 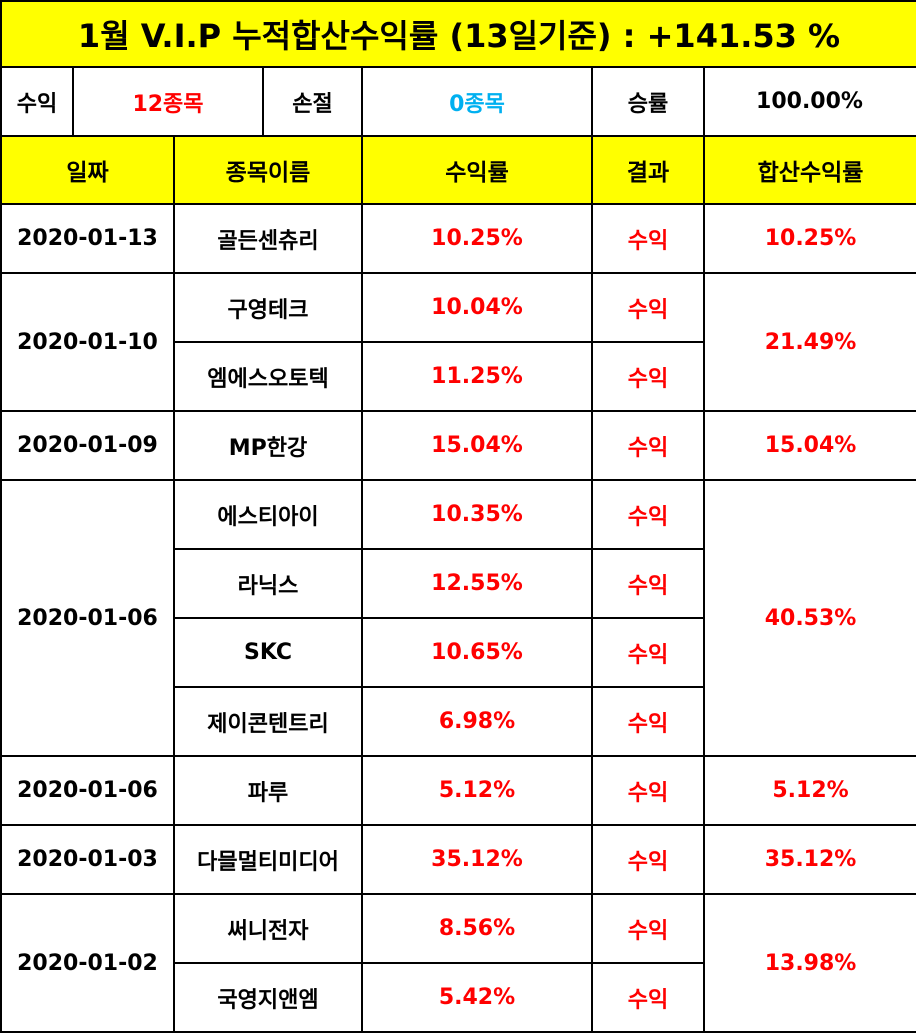 I want to click on table-row: 엠에스오토텍 11.25% 수익, so click(x=458, y=376).